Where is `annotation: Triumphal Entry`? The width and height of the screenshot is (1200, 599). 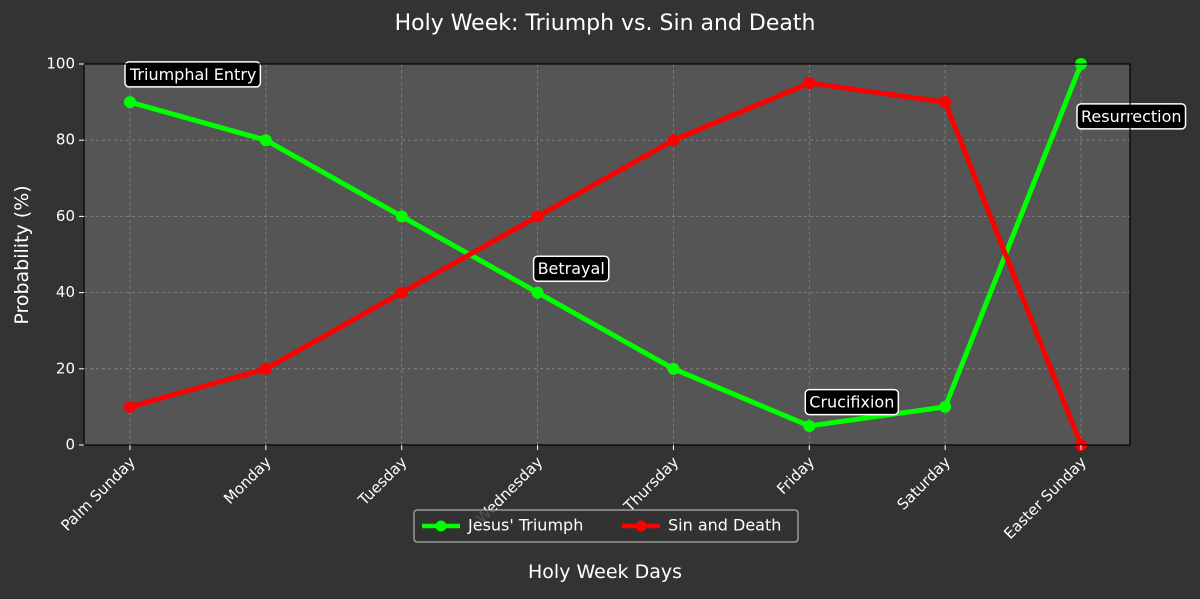
annotation: Triumphal Entry is located at coordinates (193, 74).